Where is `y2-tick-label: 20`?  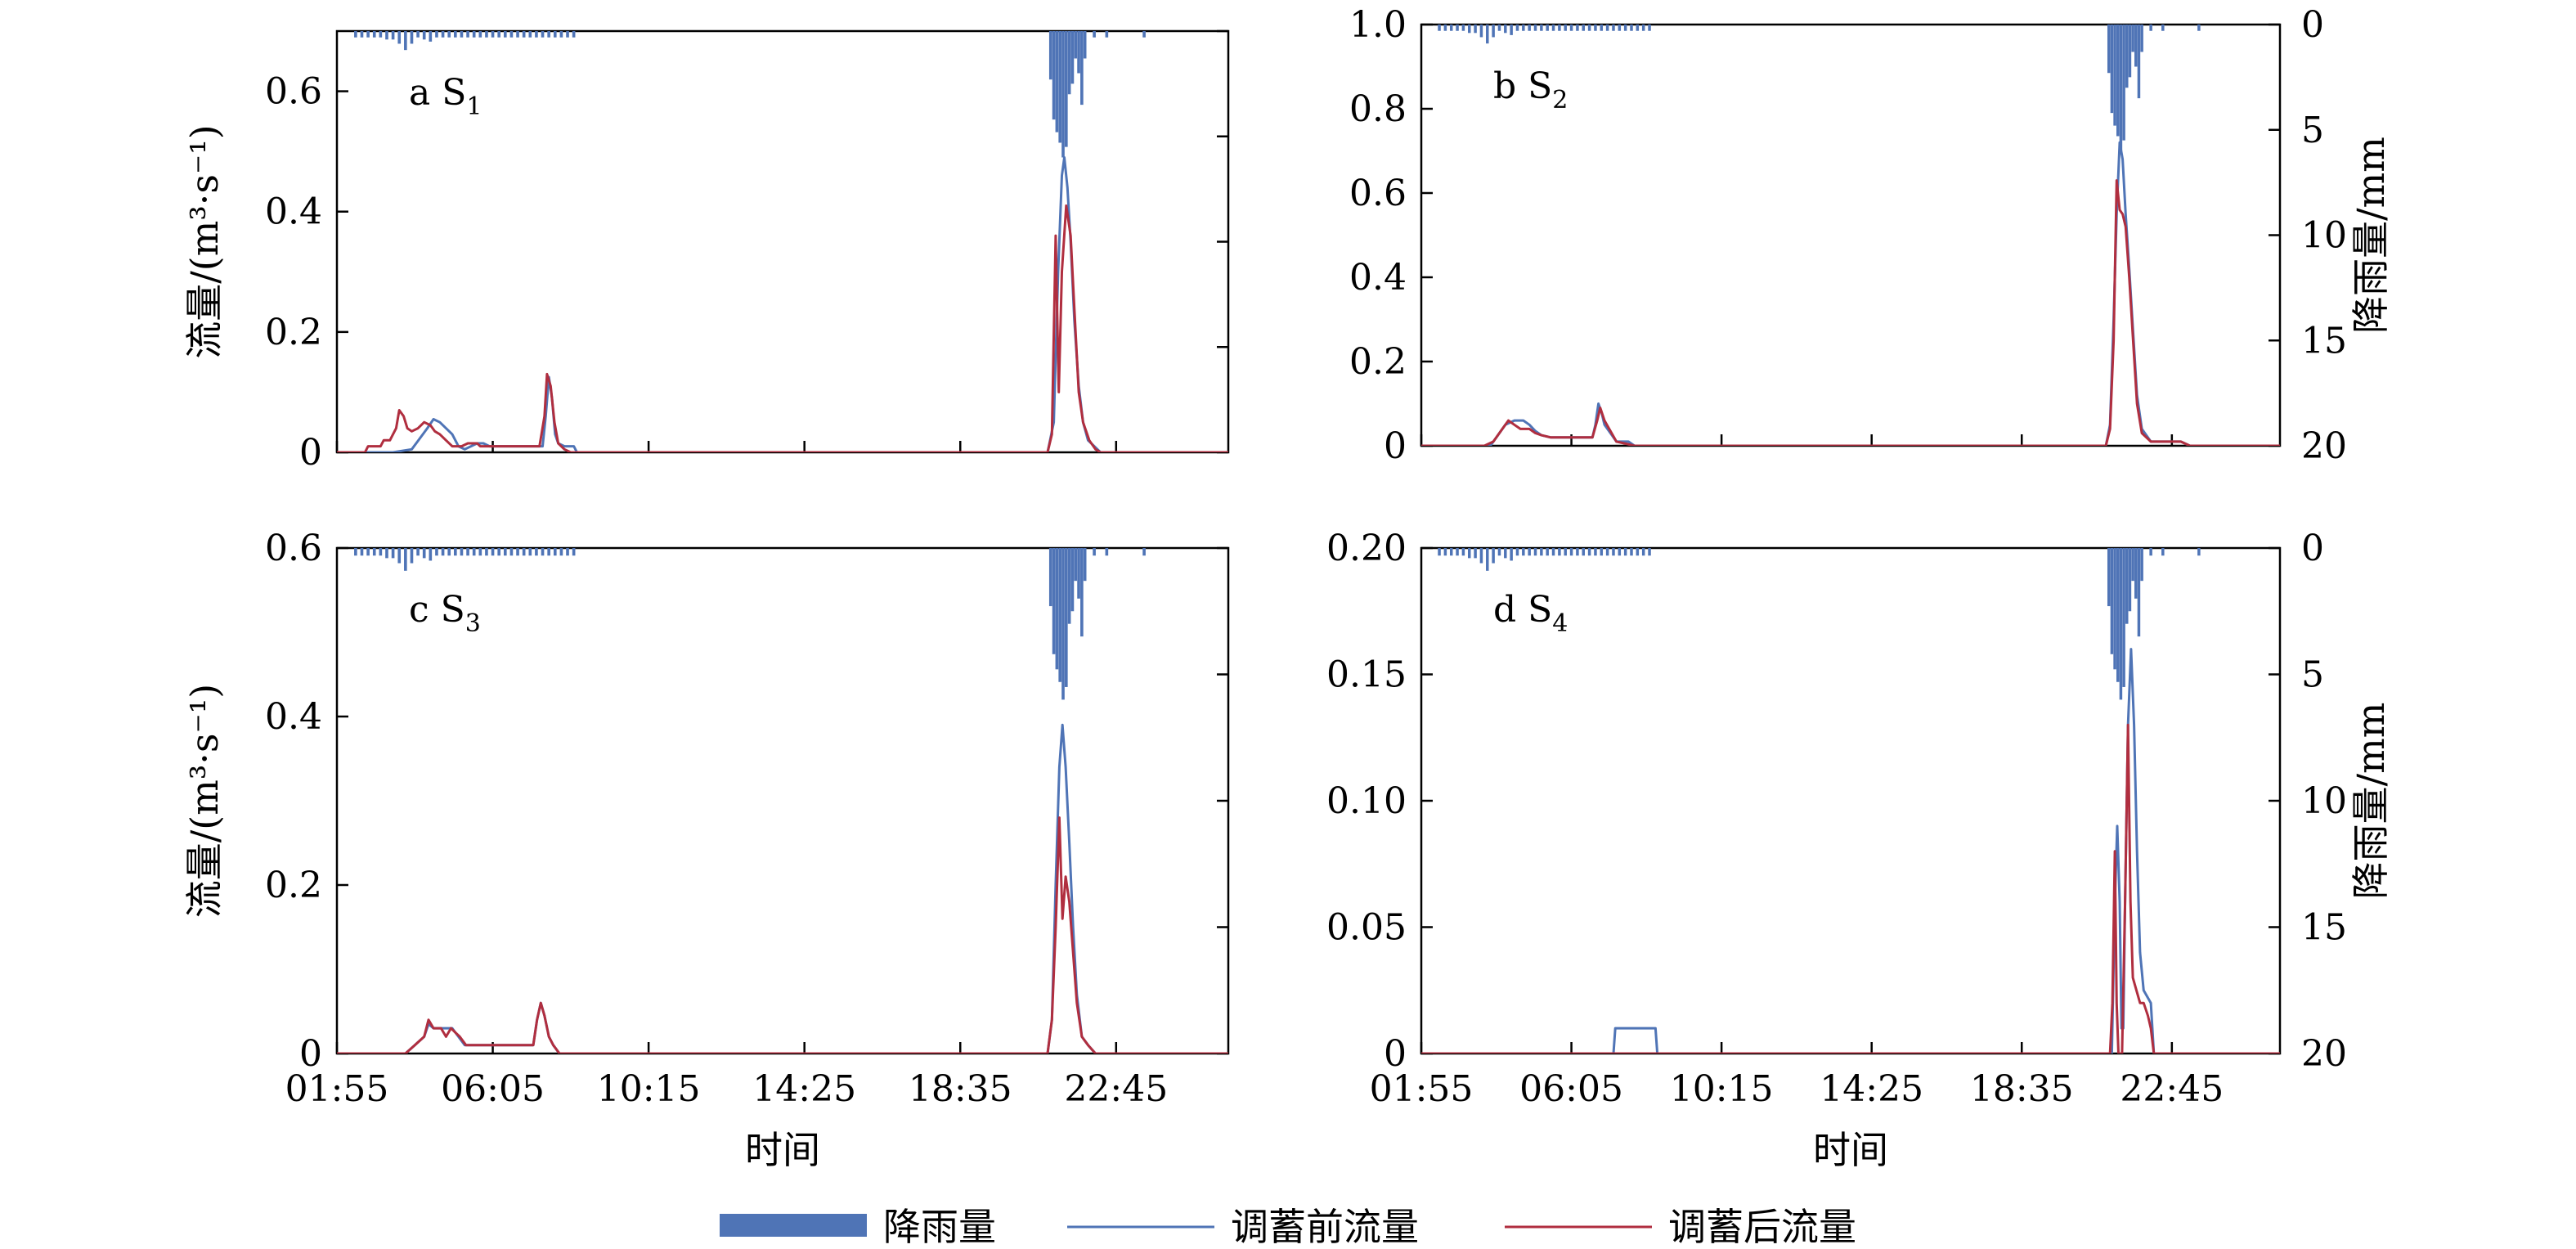 y2-tick-label: 20 is located at coordinates (2324, 1054).